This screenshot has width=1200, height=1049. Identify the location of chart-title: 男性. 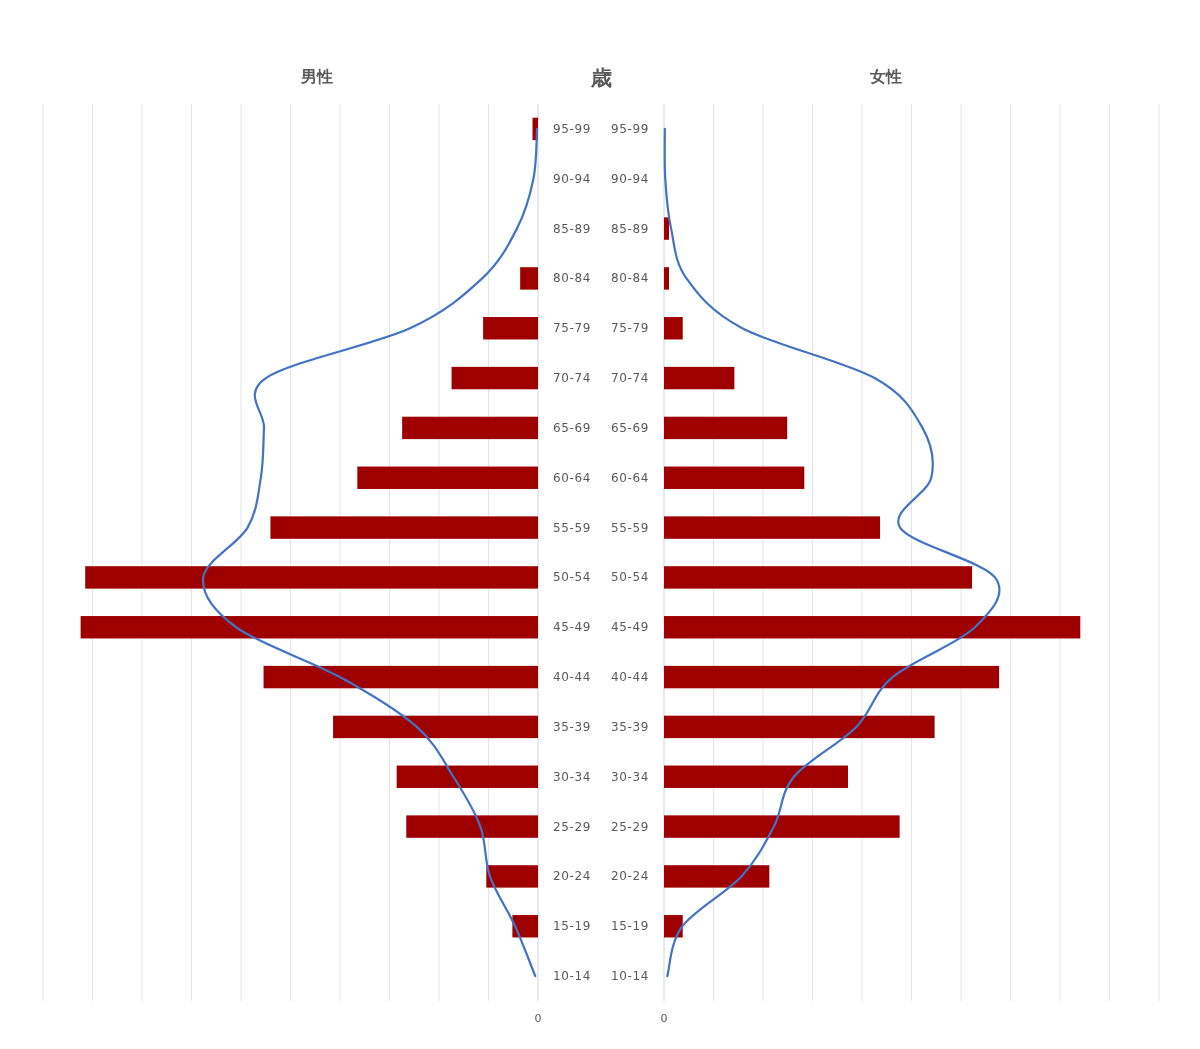
(316, 76).